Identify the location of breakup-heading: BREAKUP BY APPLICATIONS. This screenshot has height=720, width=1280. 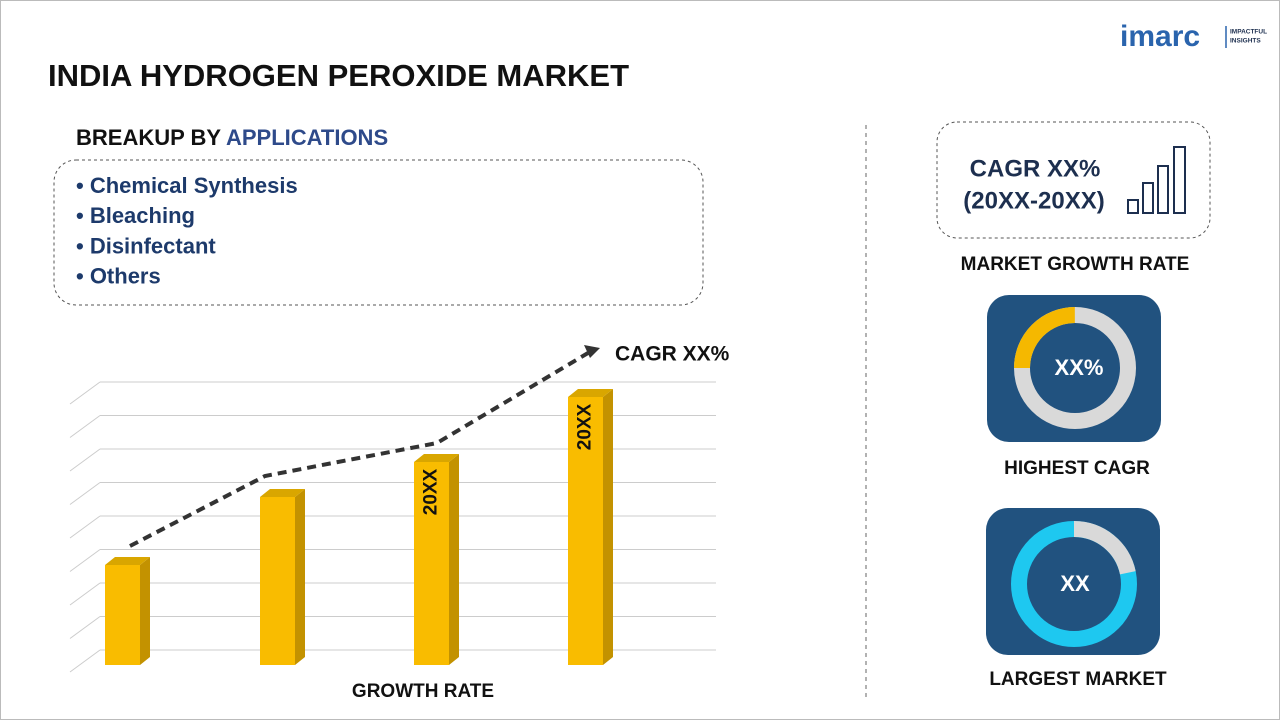
(232, 137).